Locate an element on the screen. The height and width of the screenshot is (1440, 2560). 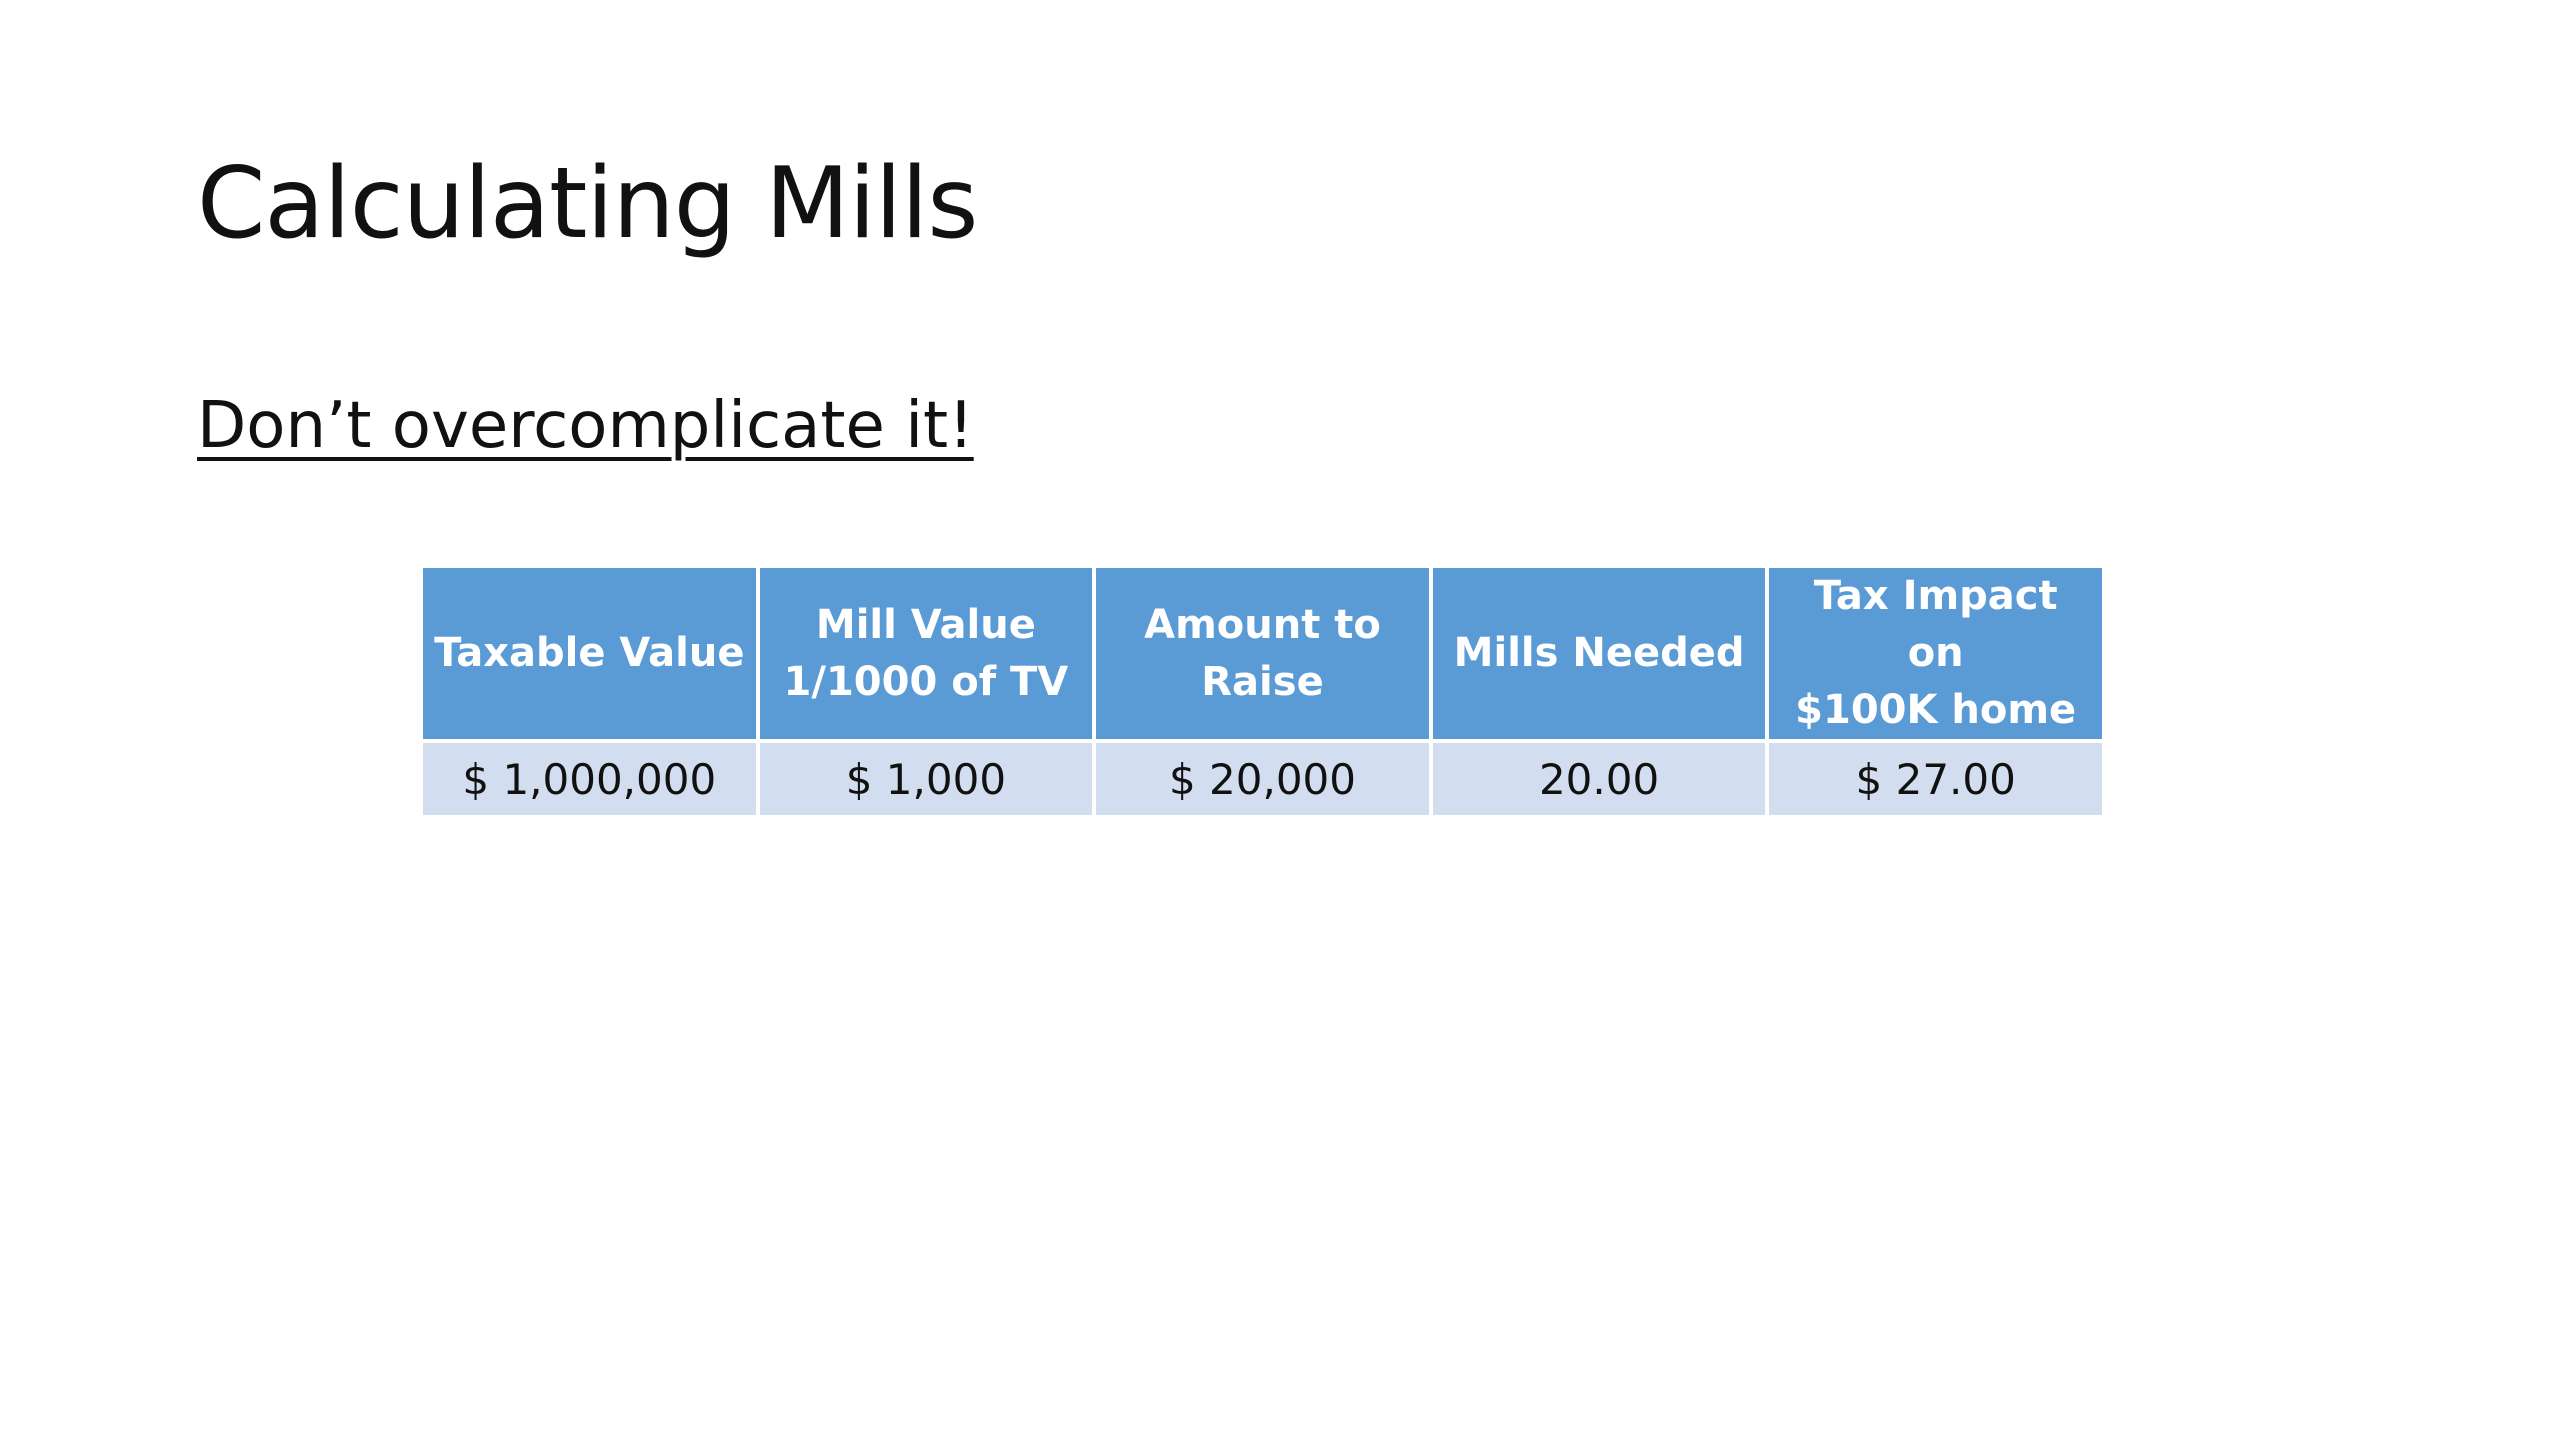
header-taxable-value: Taxable Value is located at coordinates (589, 653).